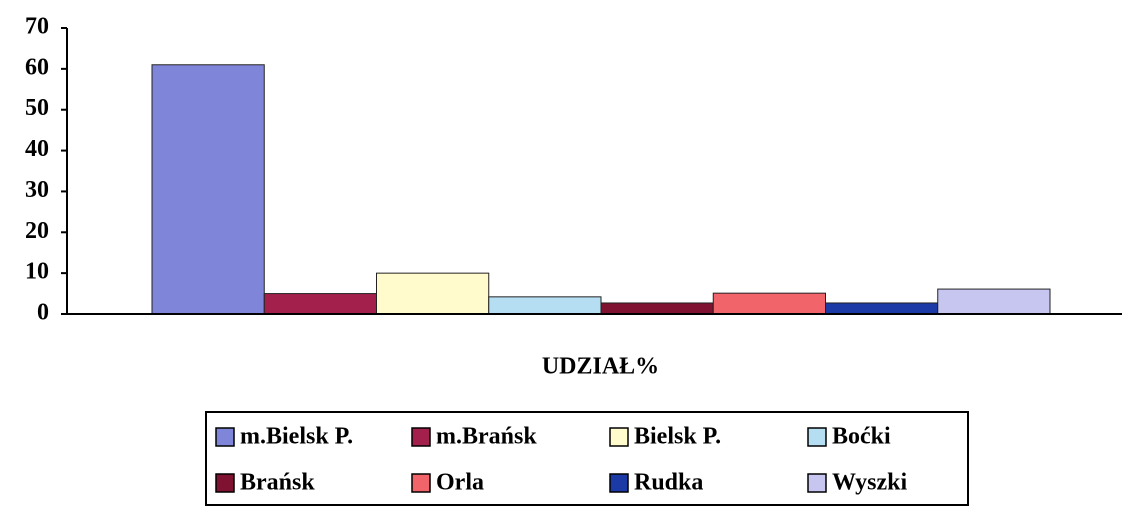 The image size is (1124, 507). I want to click on y-tick-label: 70, so click(37, 27).